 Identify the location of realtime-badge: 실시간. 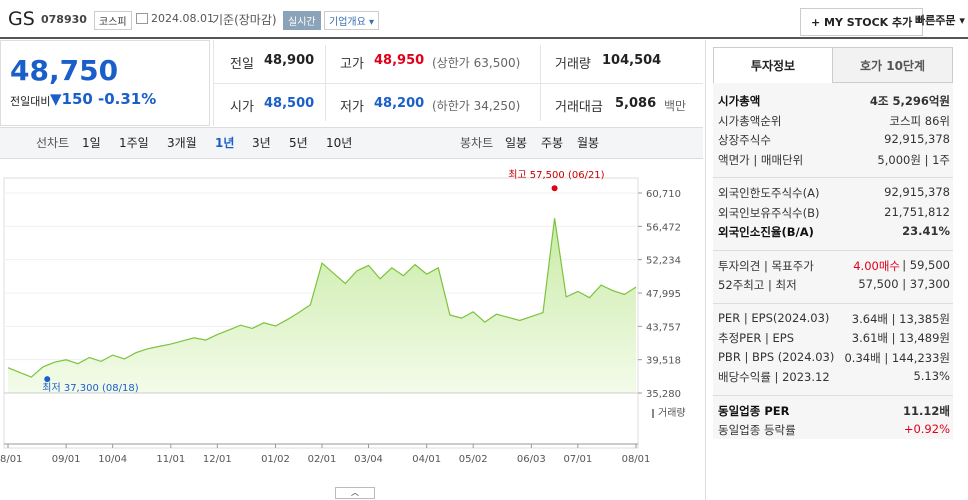
(302, 20).